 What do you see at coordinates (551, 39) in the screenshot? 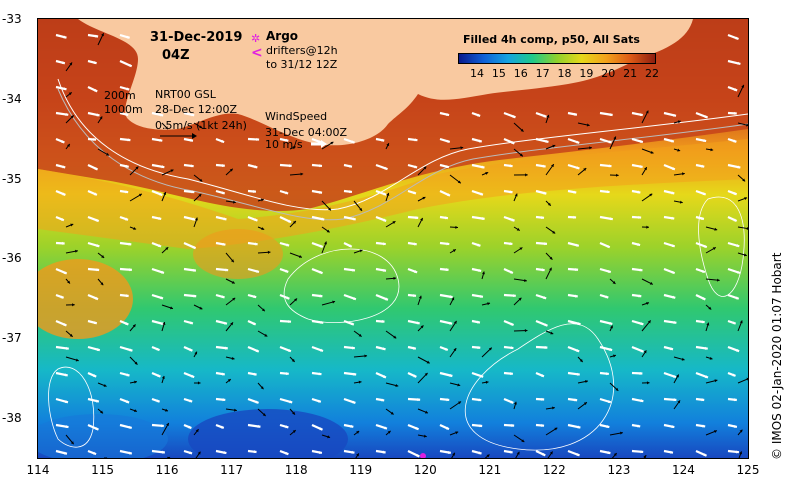
I see `colorbar-title: Filled 4h comp, p50, All Sats` at bounding box center [551, 39].